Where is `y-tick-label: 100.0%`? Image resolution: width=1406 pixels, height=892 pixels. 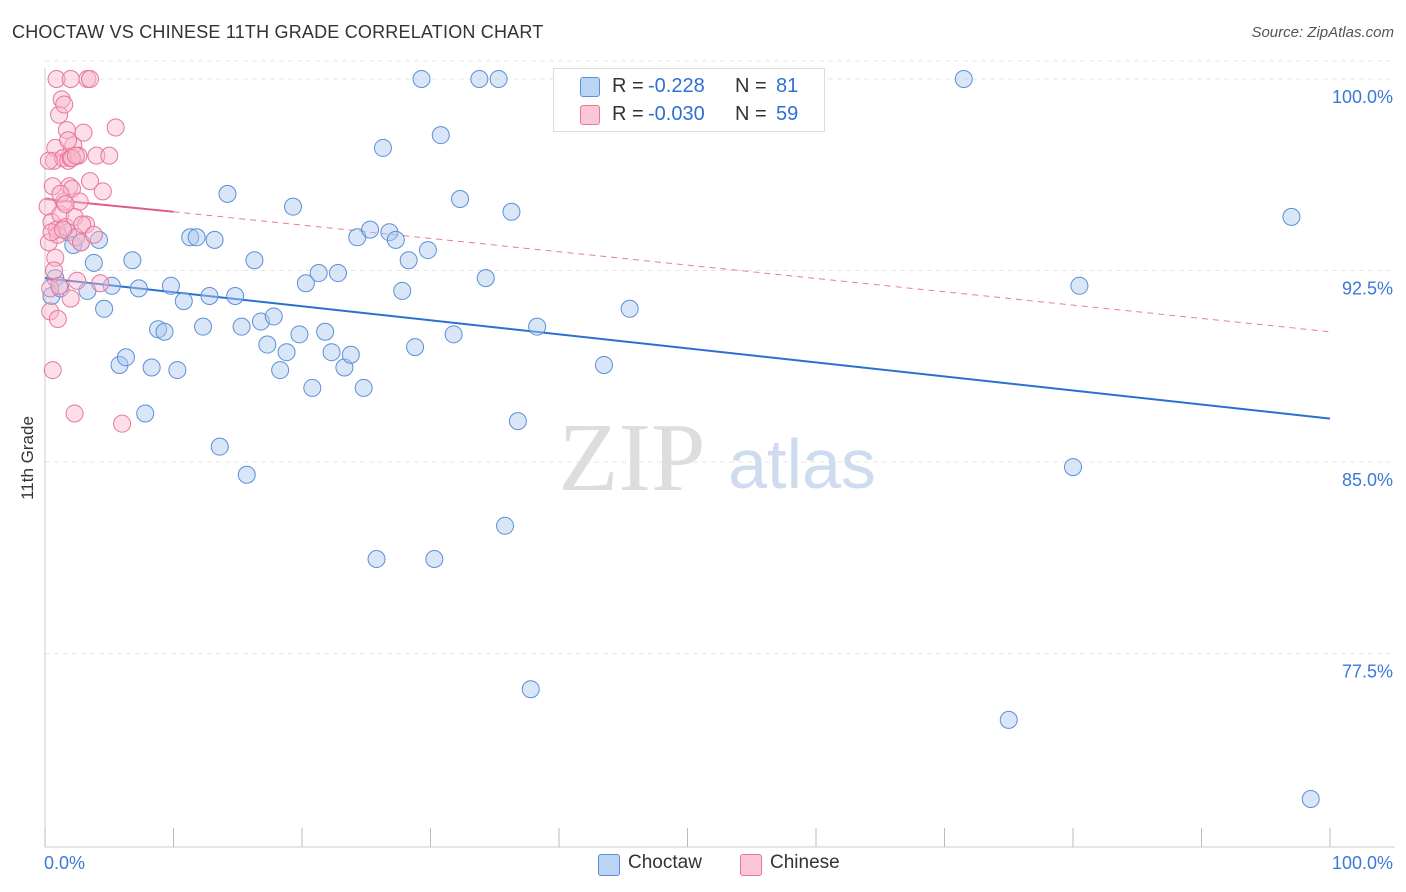 y-tick-label: 100.0% is located at coordinates (1362, 97).